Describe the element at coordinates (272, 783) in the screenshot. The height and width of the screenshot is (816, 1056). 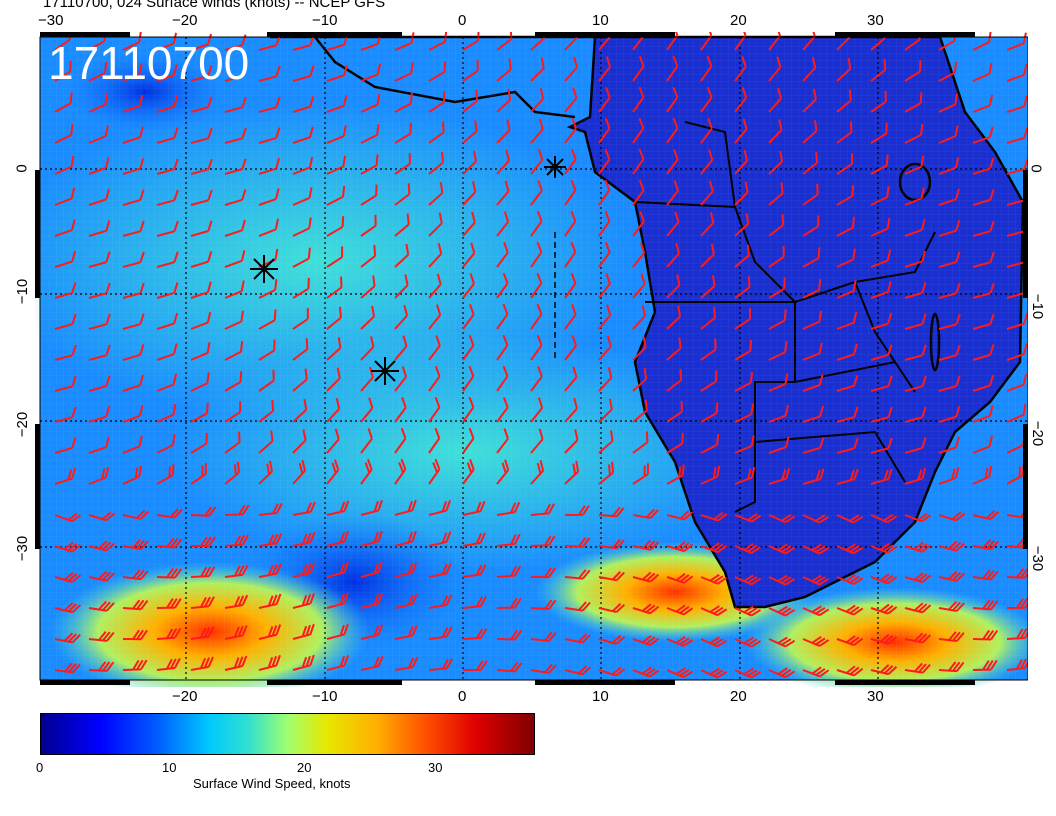
I see `colorbar-title: Surface Wind Speed, knots` at that location.